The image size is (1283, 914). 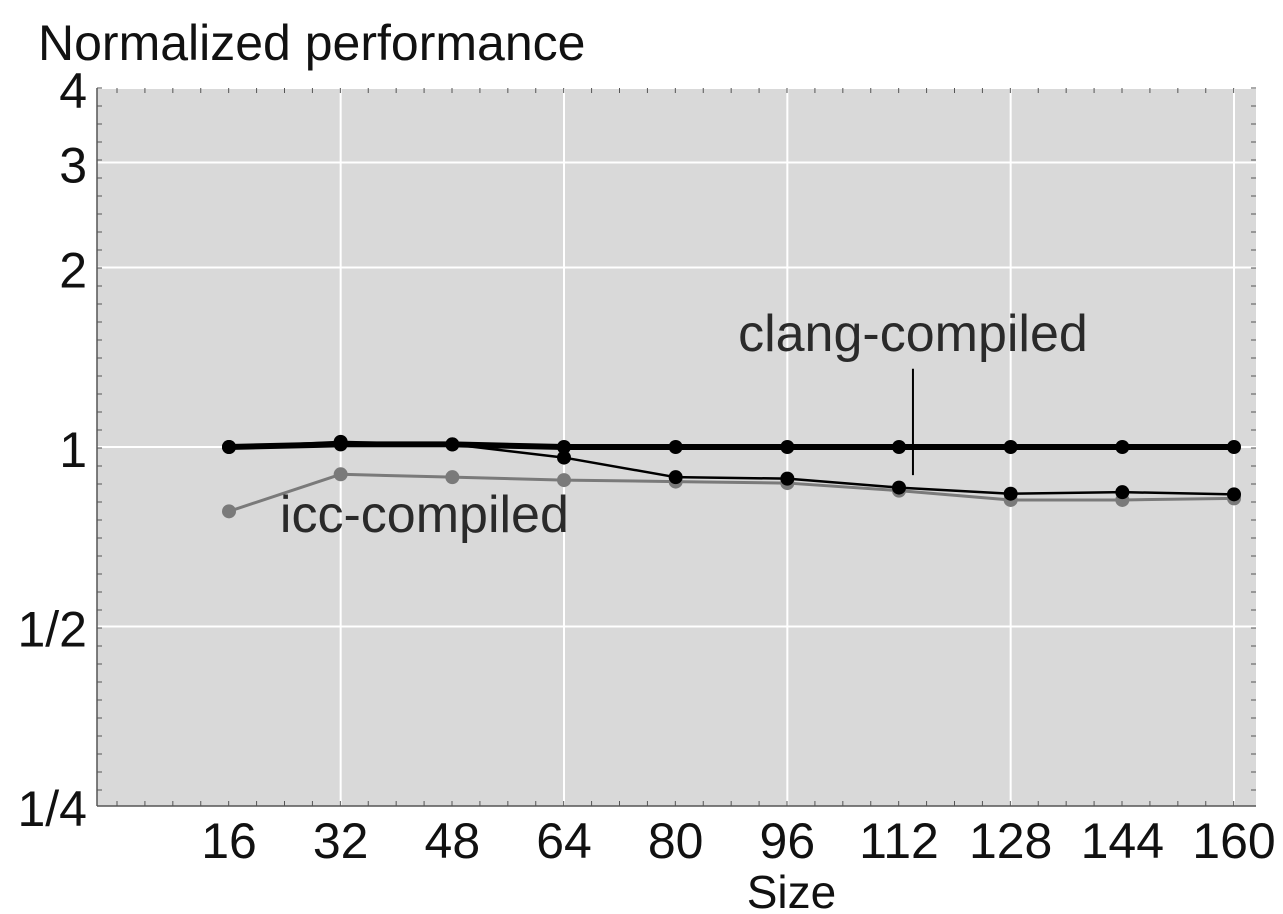 What do you see at coordinates (73, 271) in the screenshot?
I see `y-tick-label: 2` at bounding box center [73, 271].